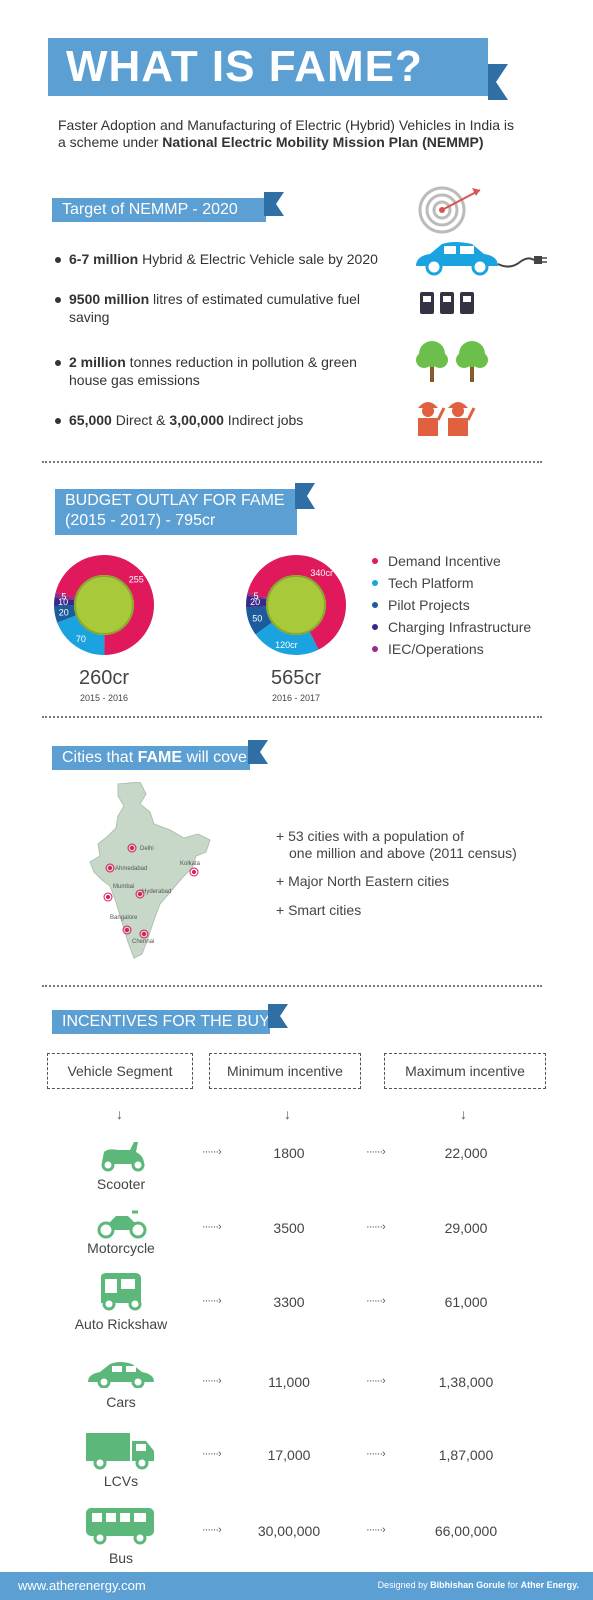  What do you see at coordinates (289, 1382) in the screenshot?
I see `min-incentive: 11,000` at bounding box center [289, 1382].